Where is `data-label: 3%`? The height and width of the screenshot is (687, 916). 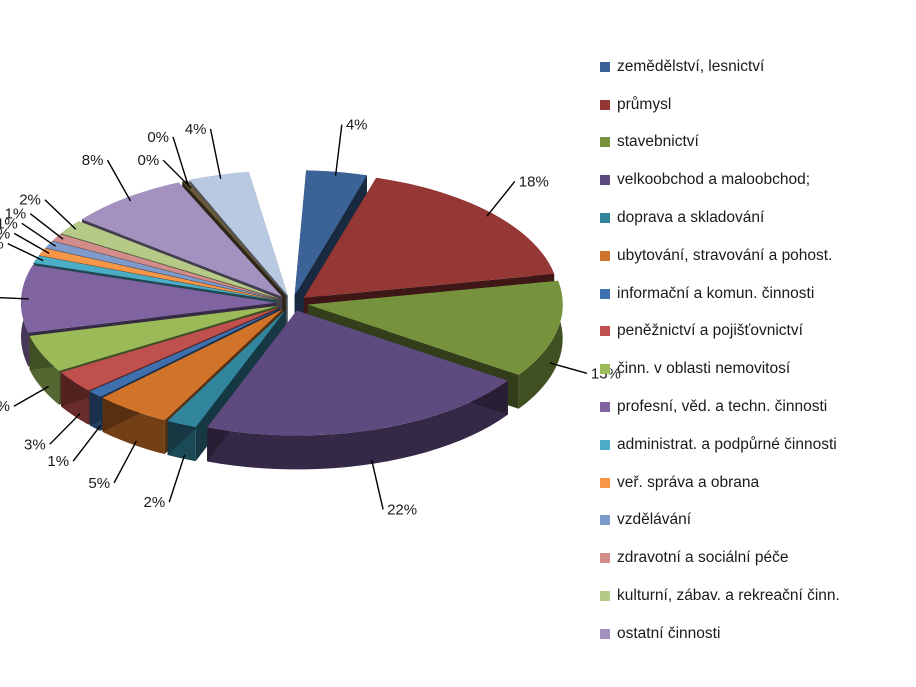 data-label: 3% is located at coordinates (35, 444).